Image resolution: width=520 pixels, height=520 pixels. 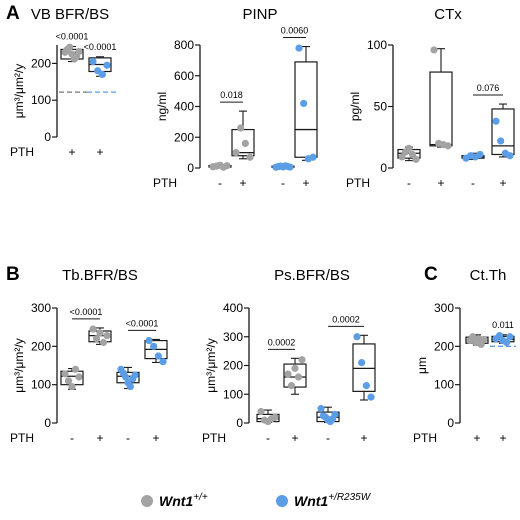 What do you see at coordinates (312, 275) in the screenshot?
I see `chart-title: Ps.BFR/BS` at bounding box center [312, 275].